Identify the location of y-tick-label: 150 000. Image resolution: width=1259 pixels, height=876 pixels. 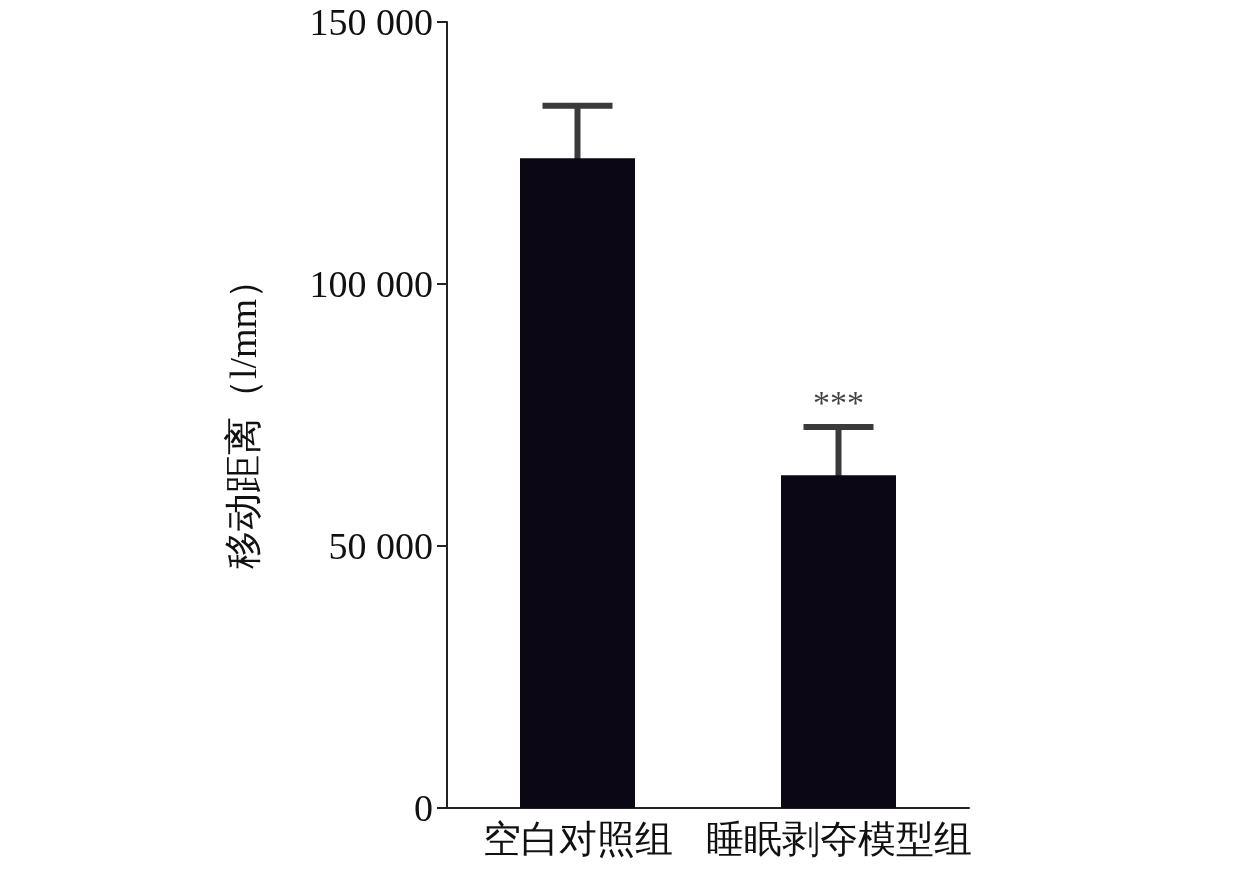
(371, 22).